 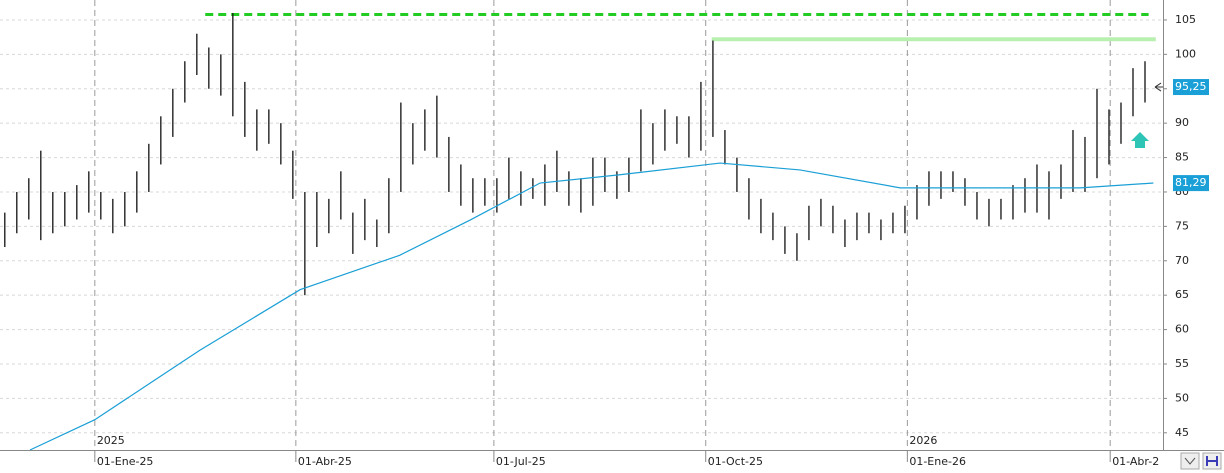 I want to click on y-tick-label: 100, so click(x=1185, y=53).